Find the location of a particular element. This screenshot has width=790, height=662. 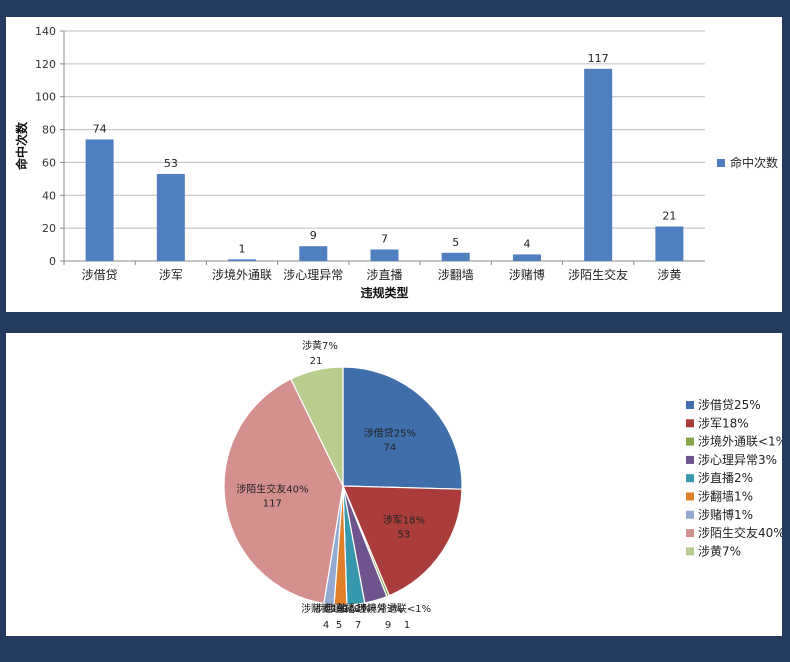

slice-value: 21 is located at coordinates (316, 361).